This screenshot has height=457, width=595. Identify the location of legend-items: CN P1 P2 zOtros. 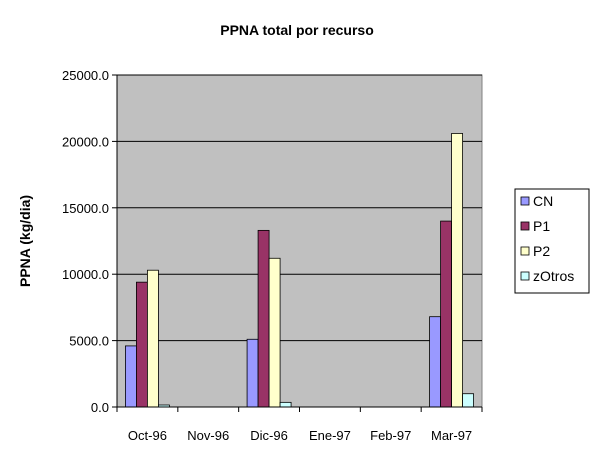
(547, 238).